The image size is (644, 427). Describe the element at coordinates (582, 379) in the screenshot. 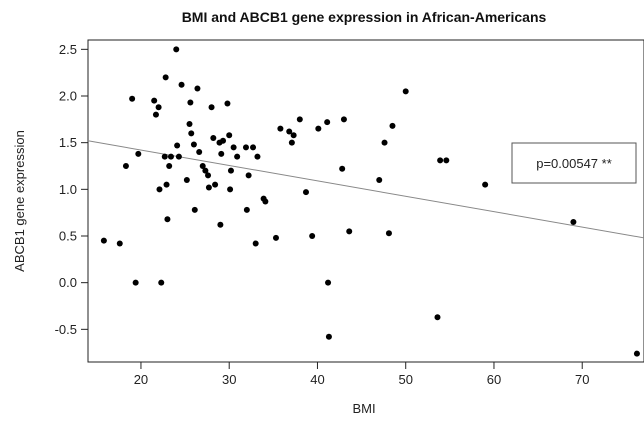

I see `x-tick-label: 70` at that location.